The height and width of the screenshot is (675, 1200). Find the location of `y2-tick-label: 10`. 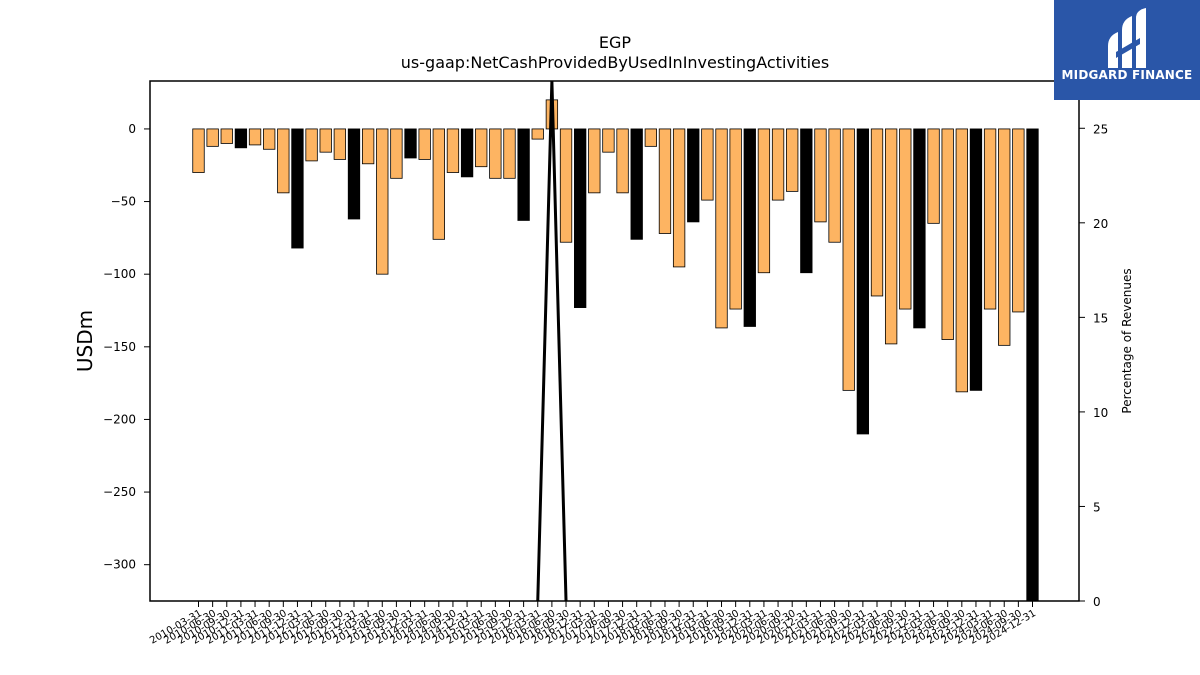

y2-tick-label: 10 is located at coordinates (1100, 413).